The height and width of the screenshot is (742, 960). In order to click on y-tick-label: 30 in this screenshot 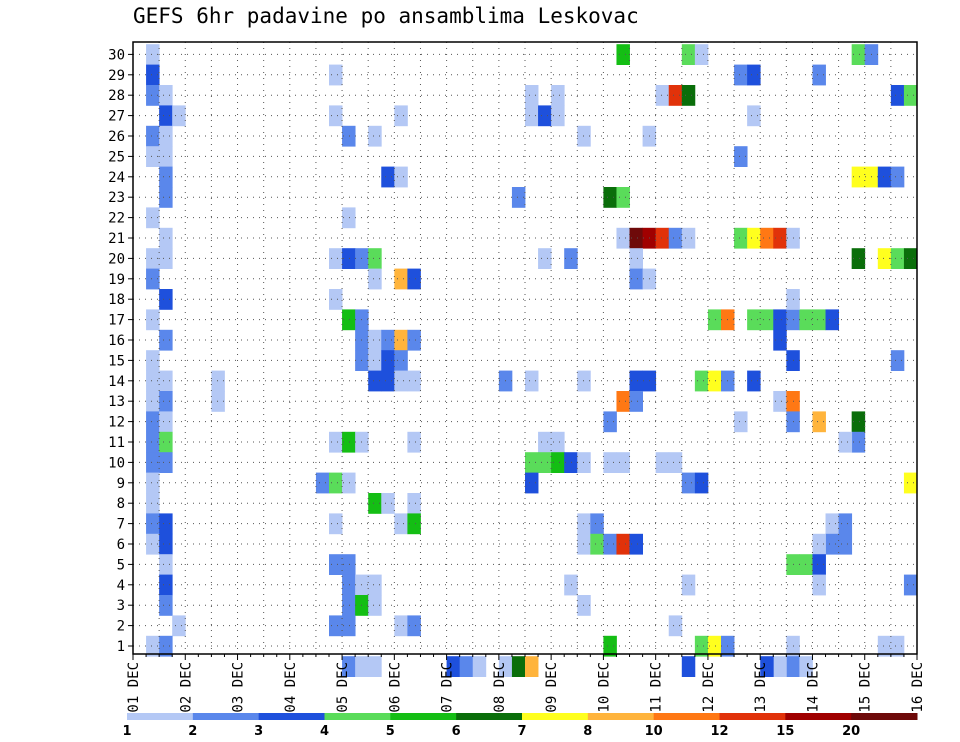, I will do `click(116, 55)`.